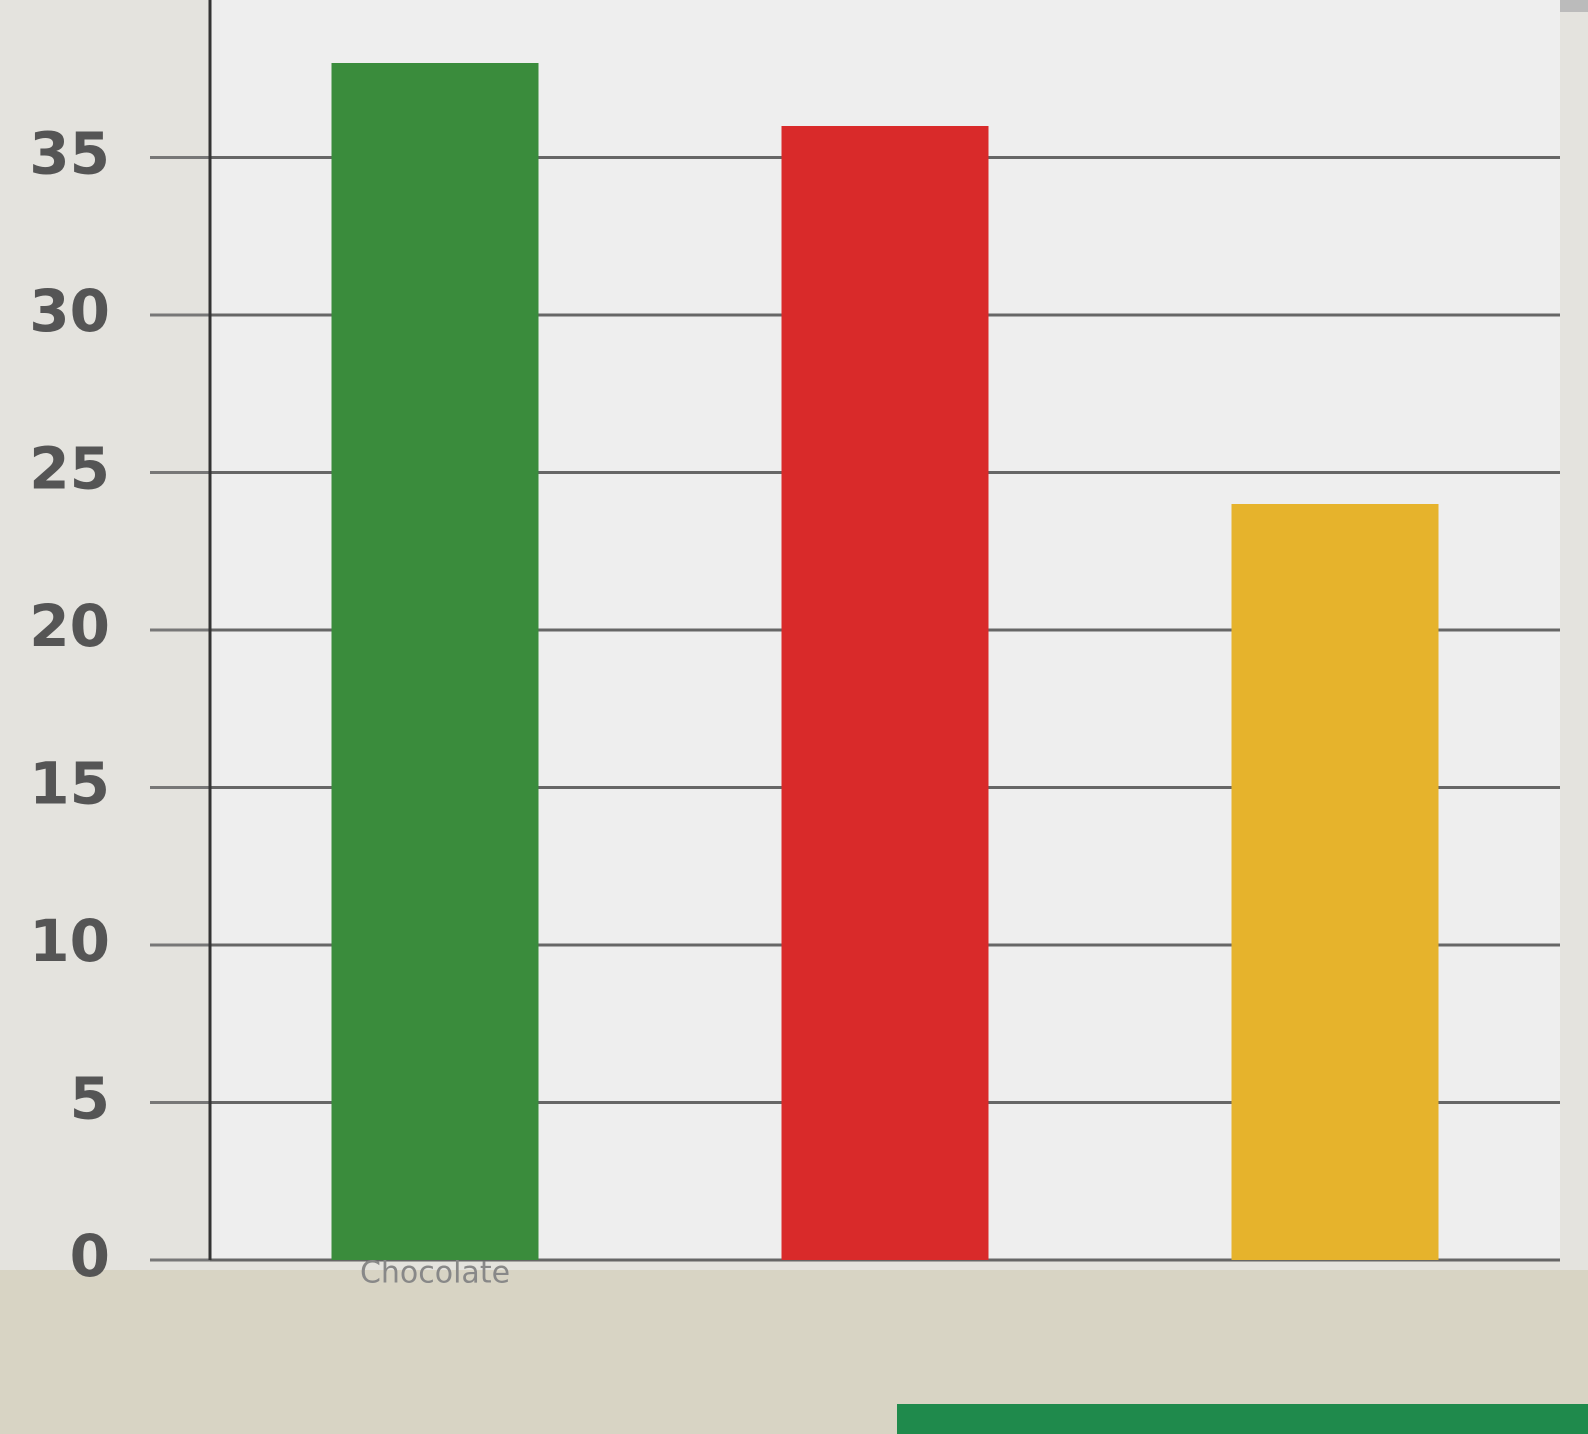 This screenshot has height=1434, width=1588. Describe the element at coordinates (69, 784) in the screenshot. I see `y-tick-label: 15` at that location.